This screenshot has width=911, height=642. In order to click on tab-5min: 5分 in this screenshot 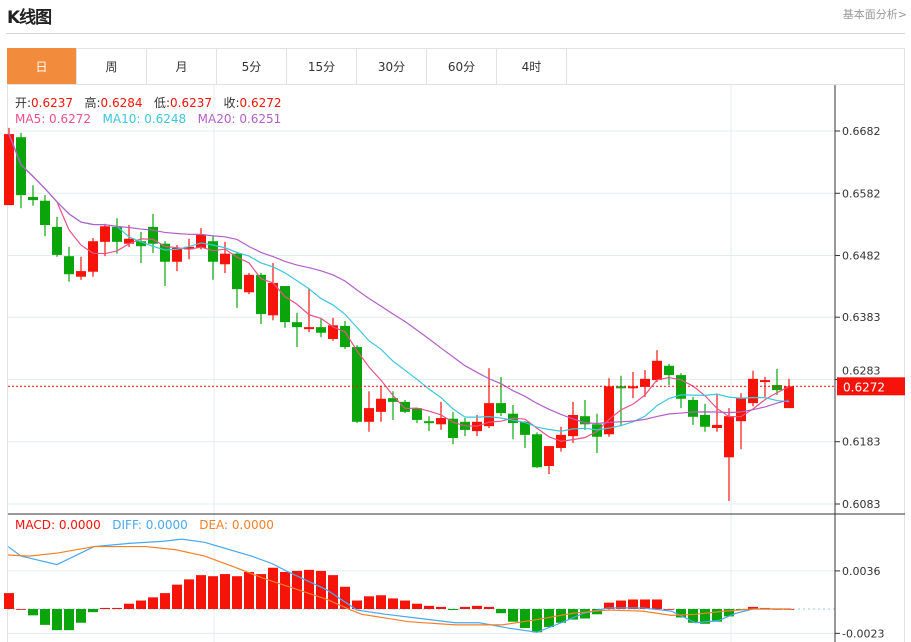, I will do `click(252, 66)`.